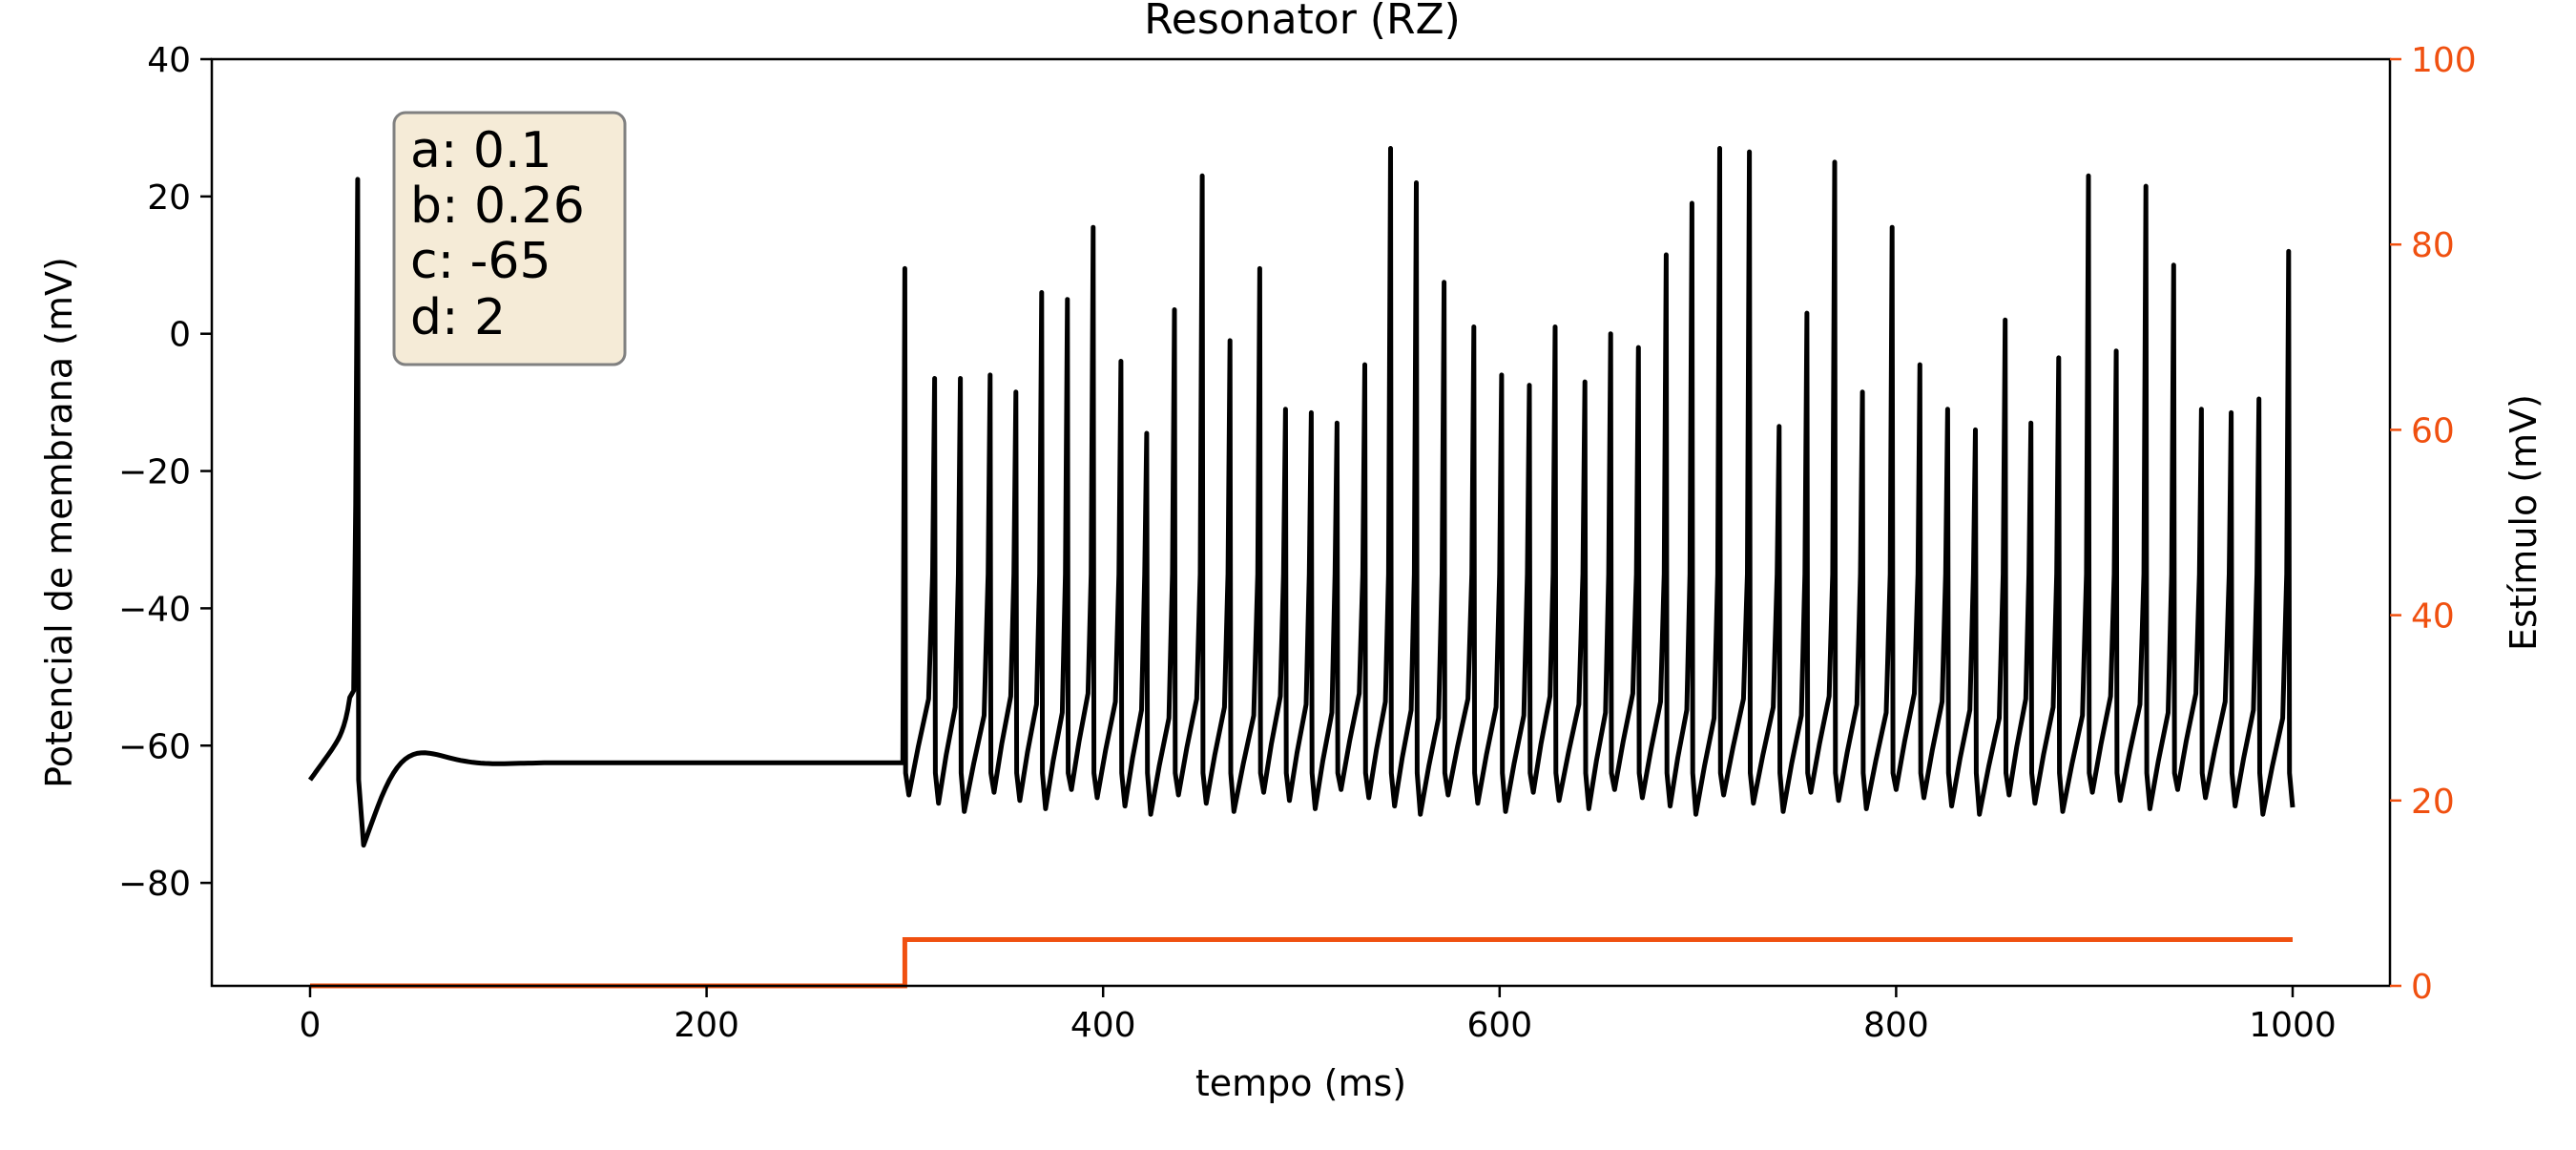 The height and width of the screenshot is (1150, 2576). I want to click on y2-tick-label: 60, so click(2433, 430).